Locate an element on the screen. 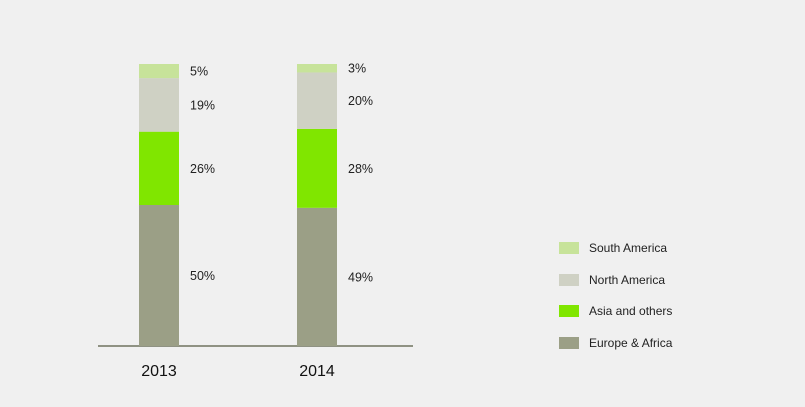 The height and width of the screenshot is (407, 805). bar-segment-2013-europe-africa is located at coordinates (159, 275).